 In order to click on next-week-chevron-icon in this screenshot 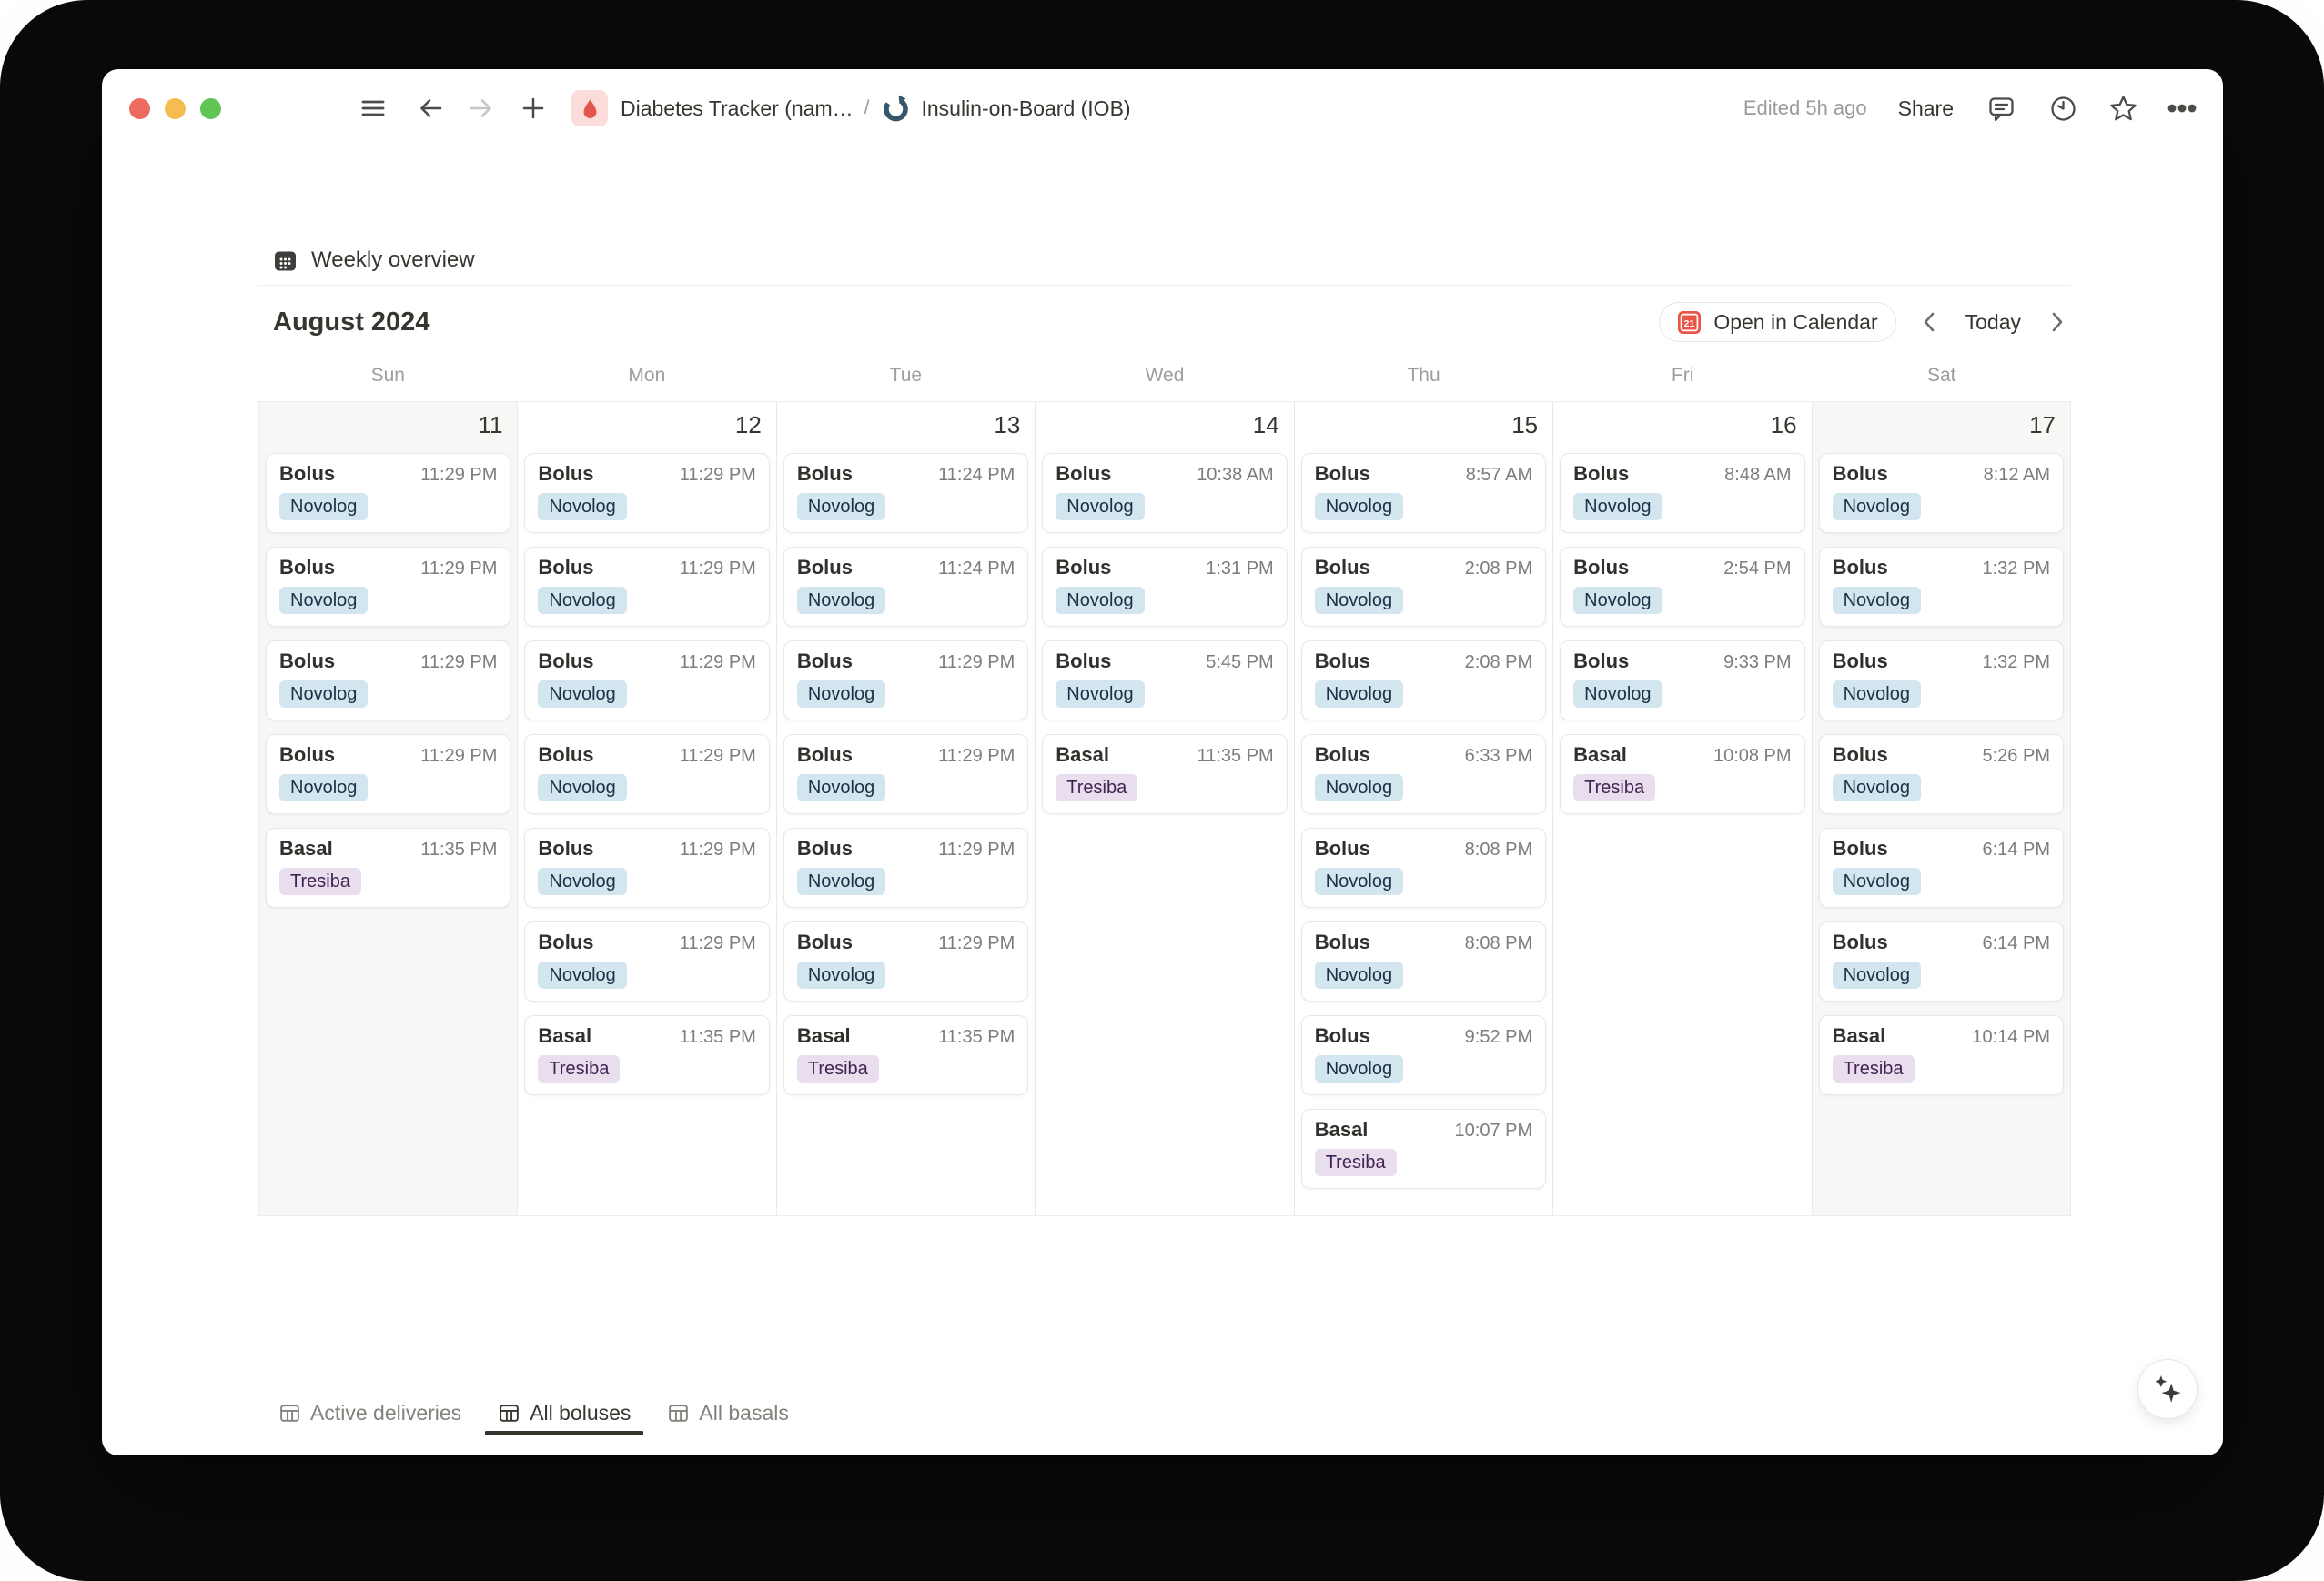, I will do `click(2057, 322)`.